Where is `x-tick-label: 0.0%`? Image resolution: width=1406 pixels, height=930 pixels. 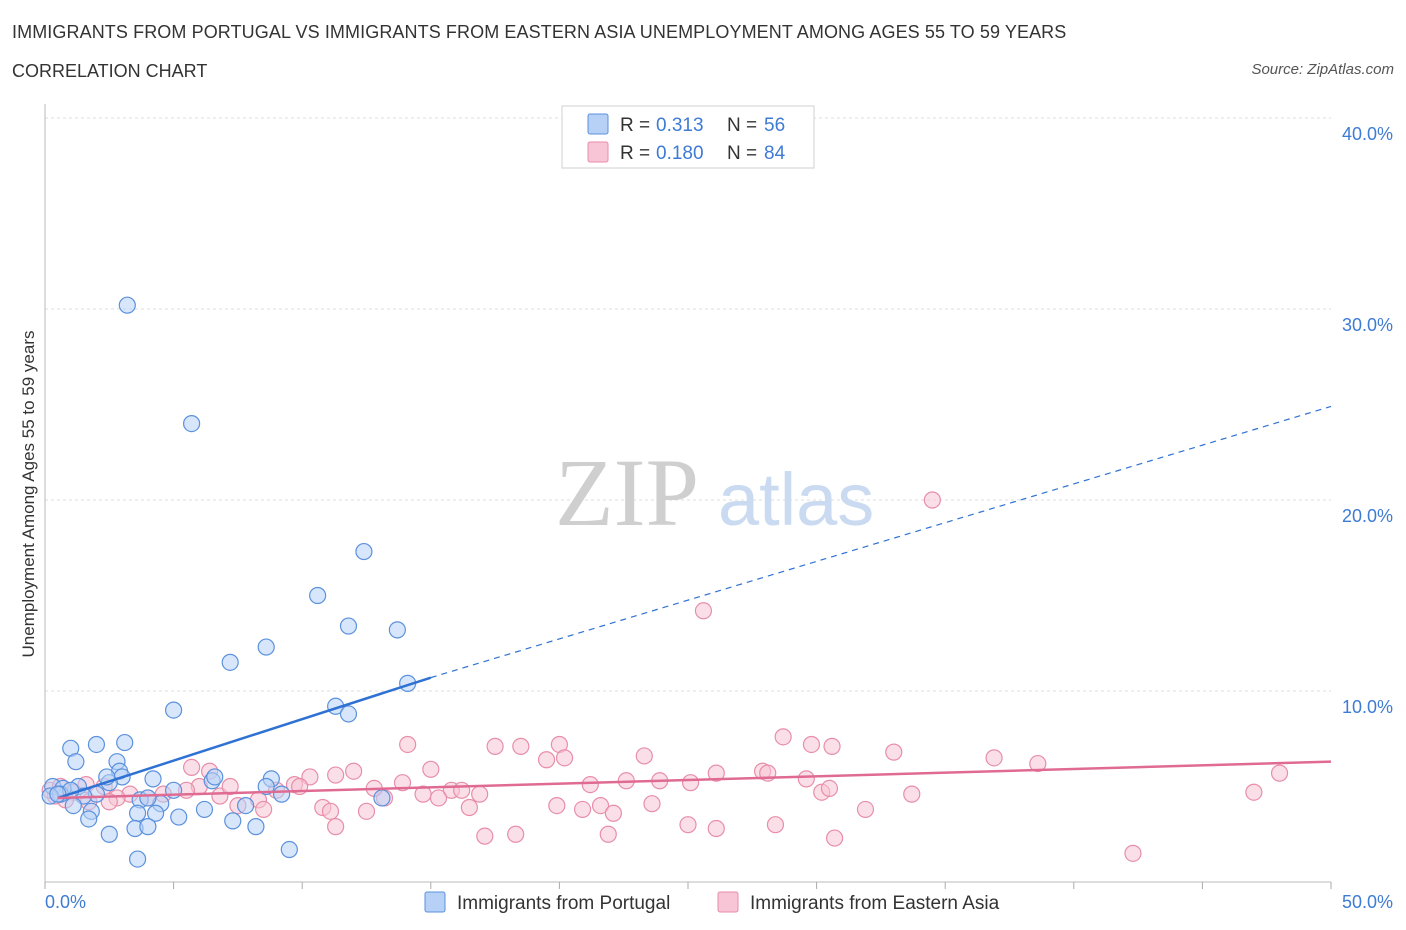
x-tick-label: 0.0% is located at coordinates (65, 902).